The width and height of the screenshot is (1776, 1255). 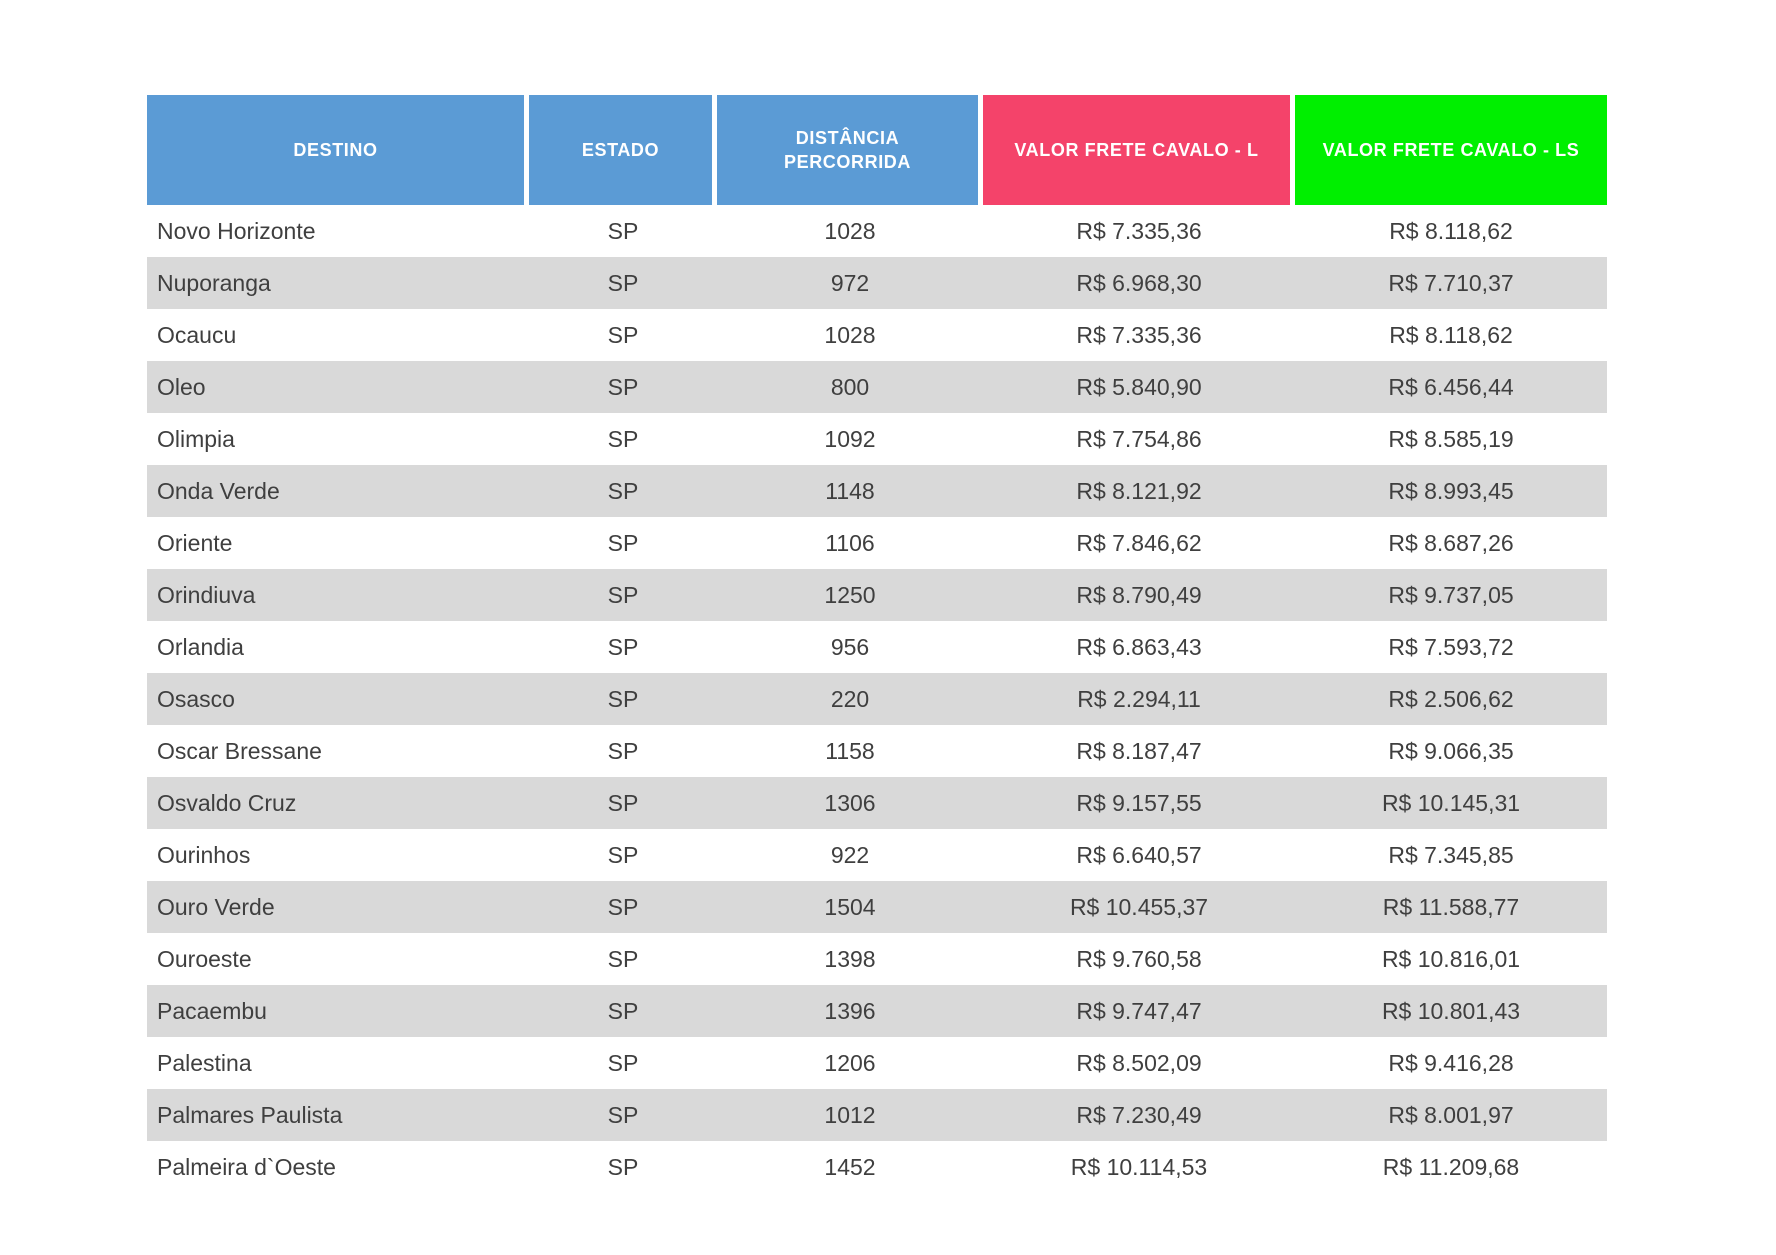 I want to click on column-header-estado: ESTADO, so click(x=620, y=150).